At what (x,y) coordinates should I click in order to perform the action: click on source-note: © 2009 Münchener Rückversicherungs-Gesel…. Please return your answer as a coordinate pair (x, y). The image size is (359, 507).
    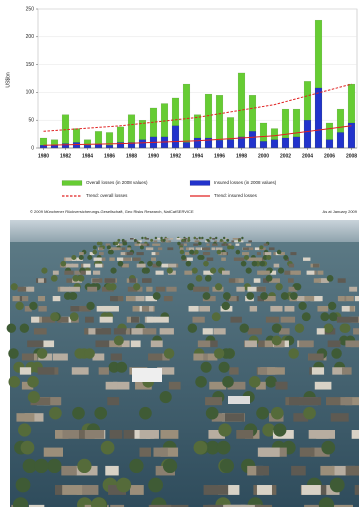
    Looking at the image, I should click on (112, 211).